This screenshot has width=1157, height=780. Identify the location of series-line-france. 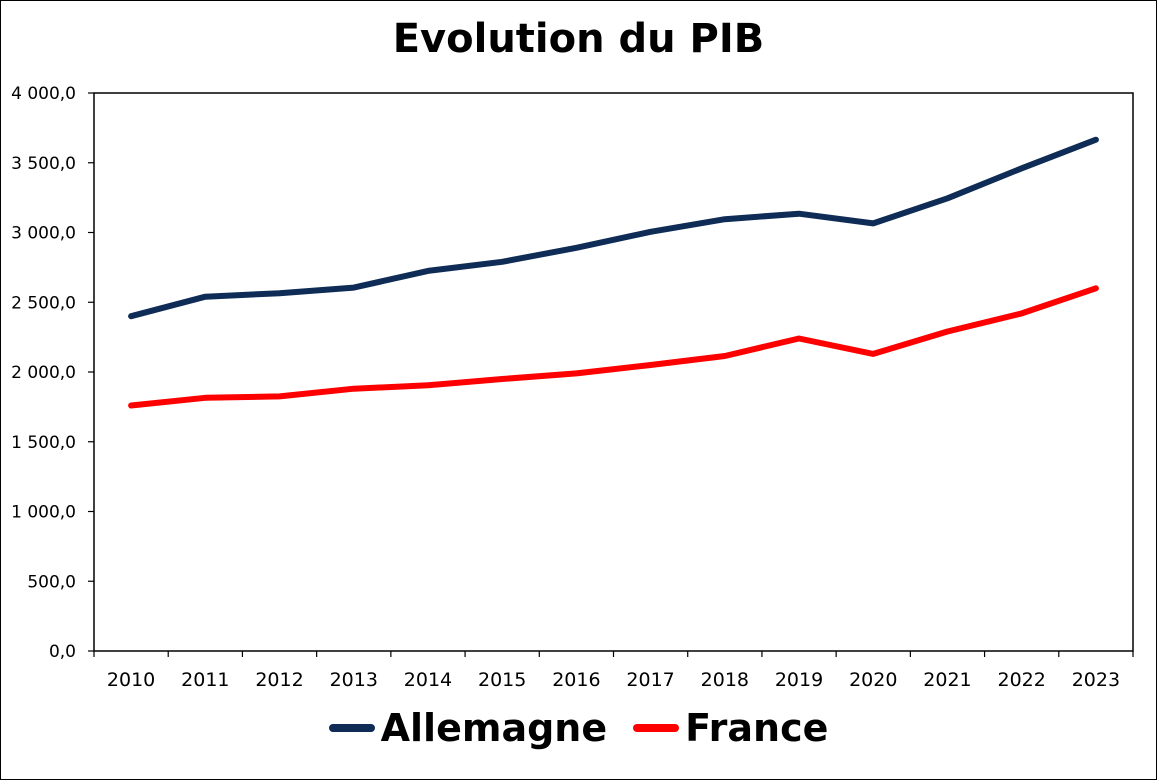
(613, 347).